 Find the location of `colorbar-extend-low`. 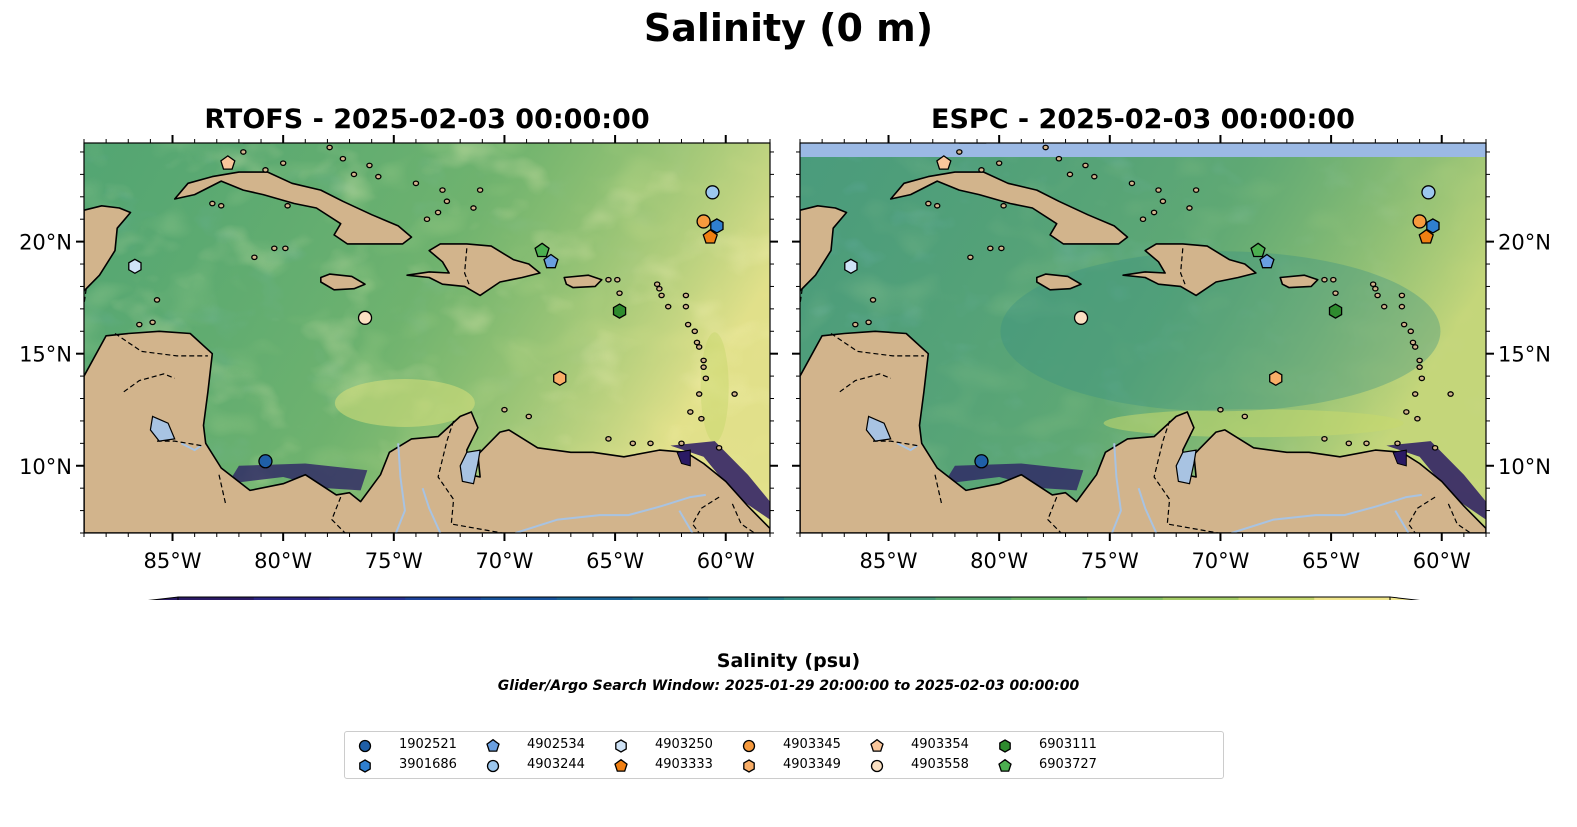

colorbar-extend-low is located at coordinates (163, 598).